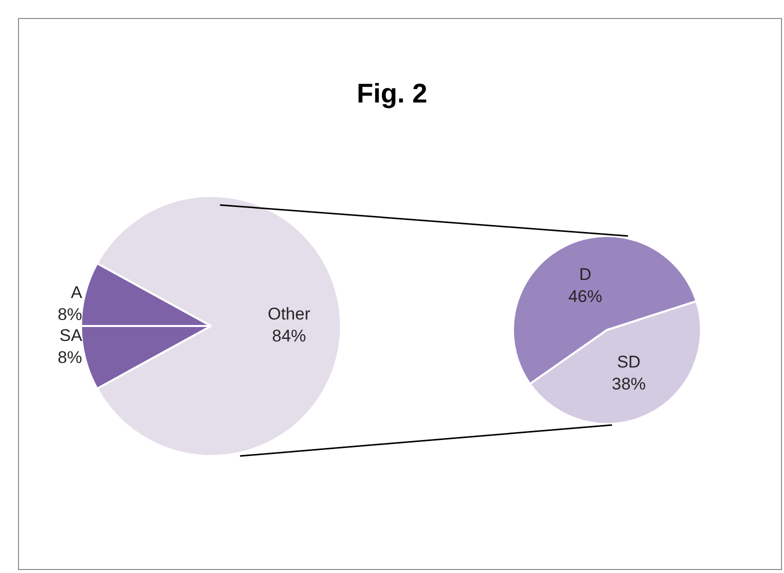 This screenshot has width=784, height=573. What do you see at coordinates (76, 292) in the screenshot?
I see `slice-label: A` at bounding box center [76, 292].